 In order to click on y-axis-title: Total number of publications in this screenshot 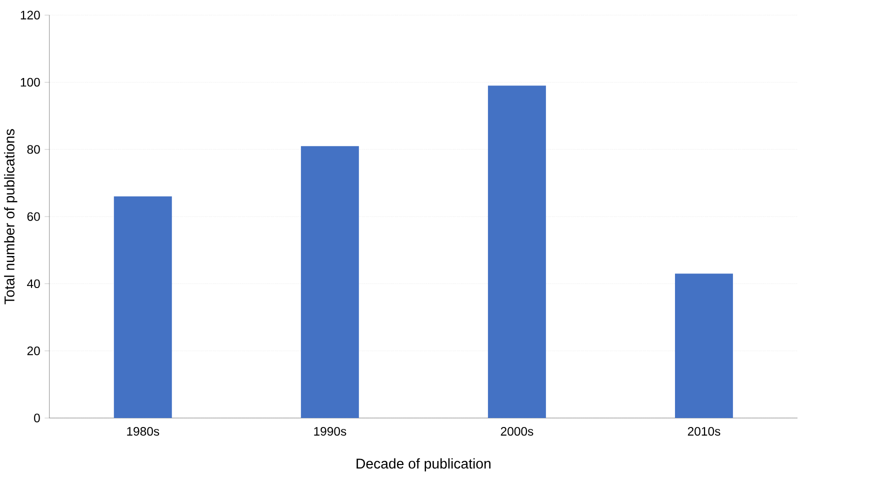, I will do `click(11, 216)`.